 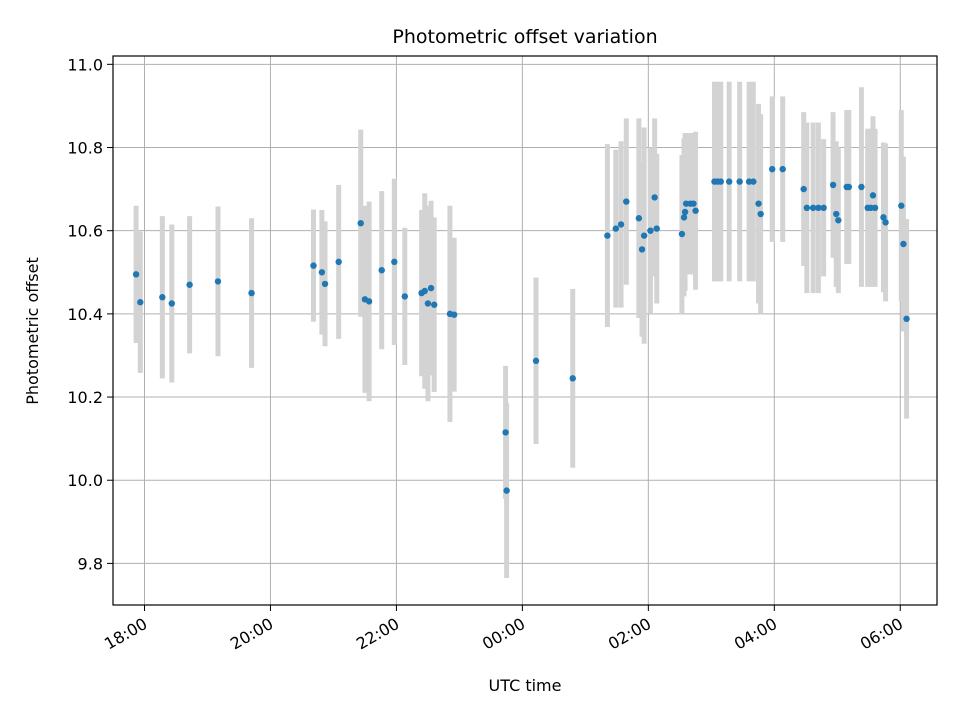 What do you see at coordinates (524, 37) in the screenshot?
I see `chart-title: Photometric offset variation` at bounding box center [524, 37].